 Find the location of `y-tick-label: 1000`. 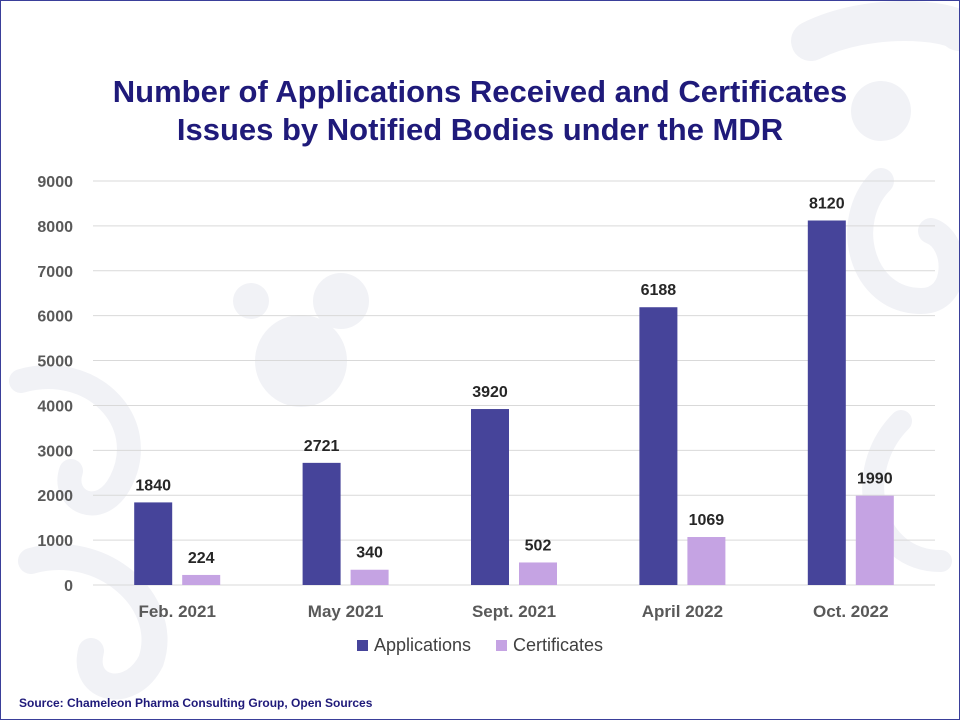

y-tick-label: 1000 is located at coordinates (55, 541).